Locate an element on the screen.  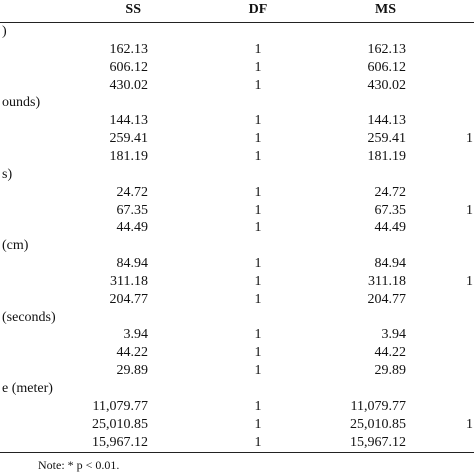
ms-value: 259.41 is located at coordinates (387, 139).